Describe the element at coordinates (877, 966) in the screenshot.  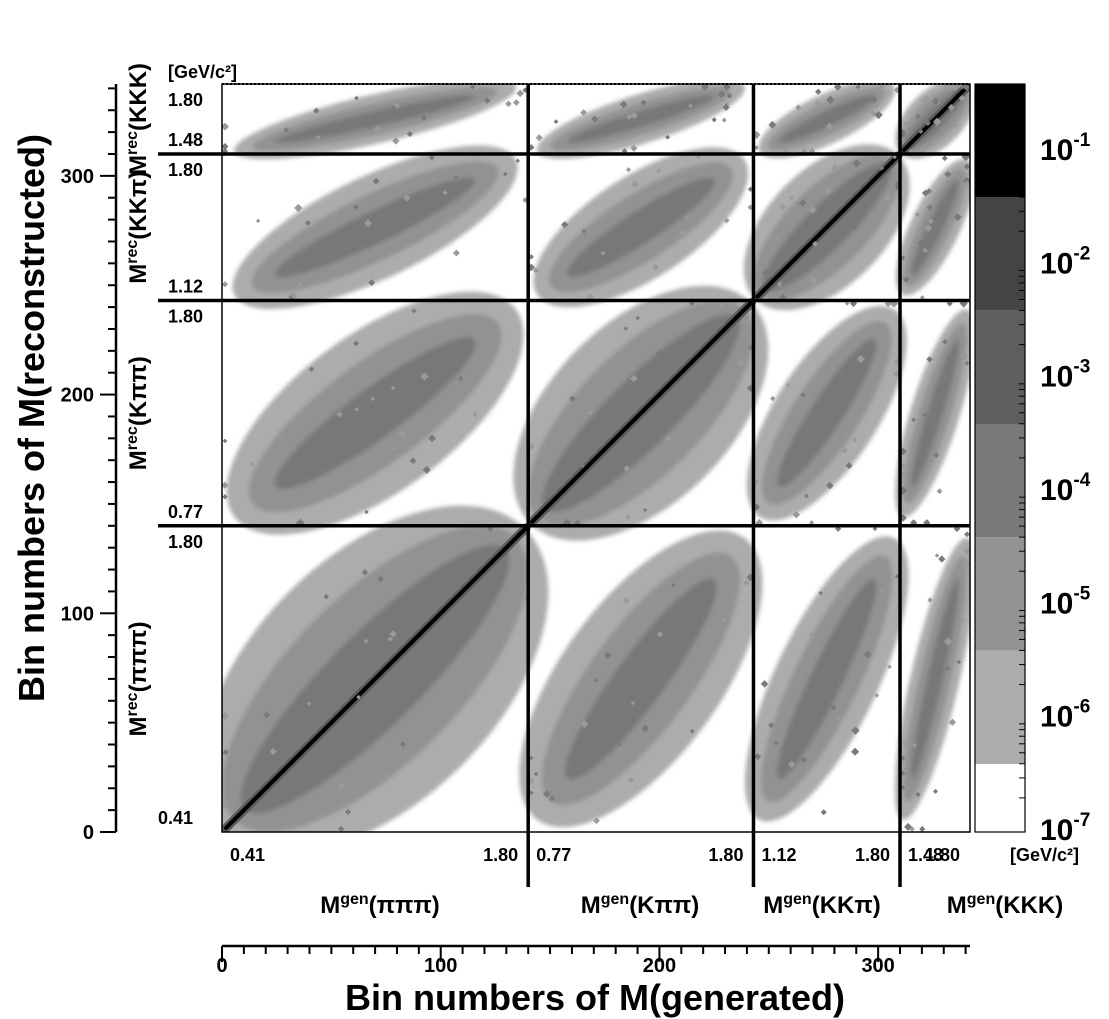
I see `x-tick-label: 300` at that location.